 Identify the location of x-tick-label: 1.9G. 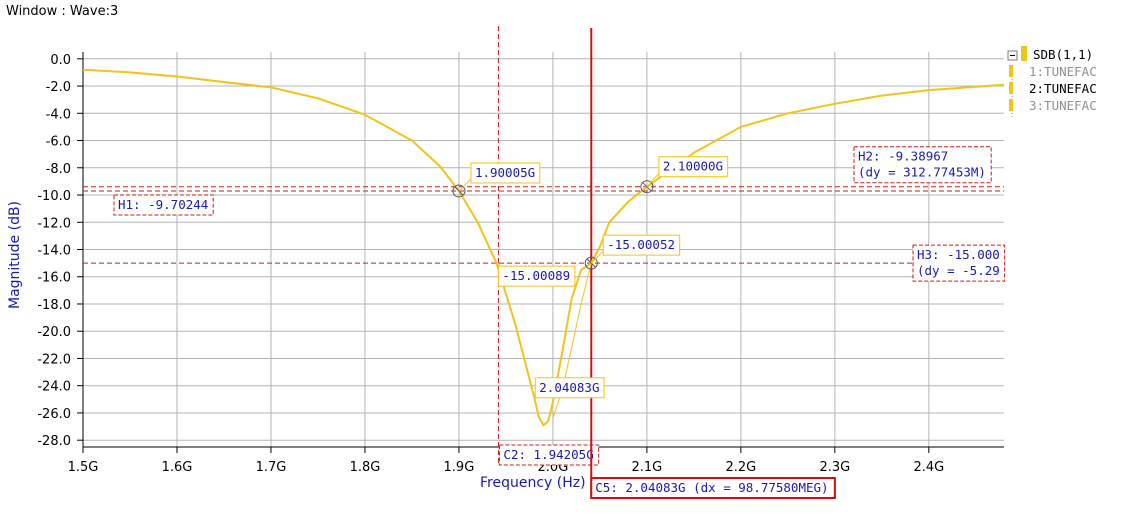
(459, 467).